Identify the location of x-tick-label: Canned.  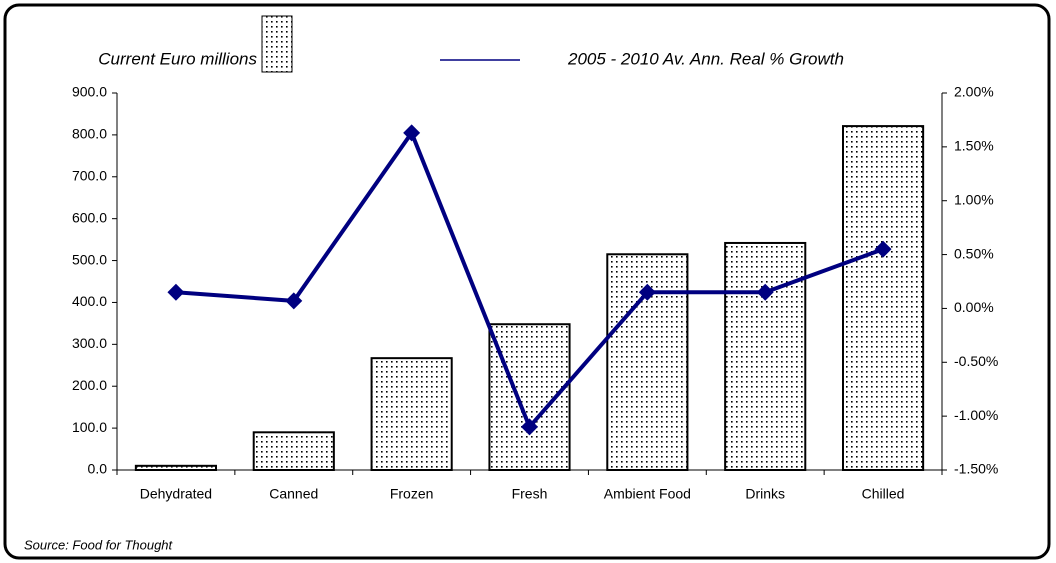
(293, 494).